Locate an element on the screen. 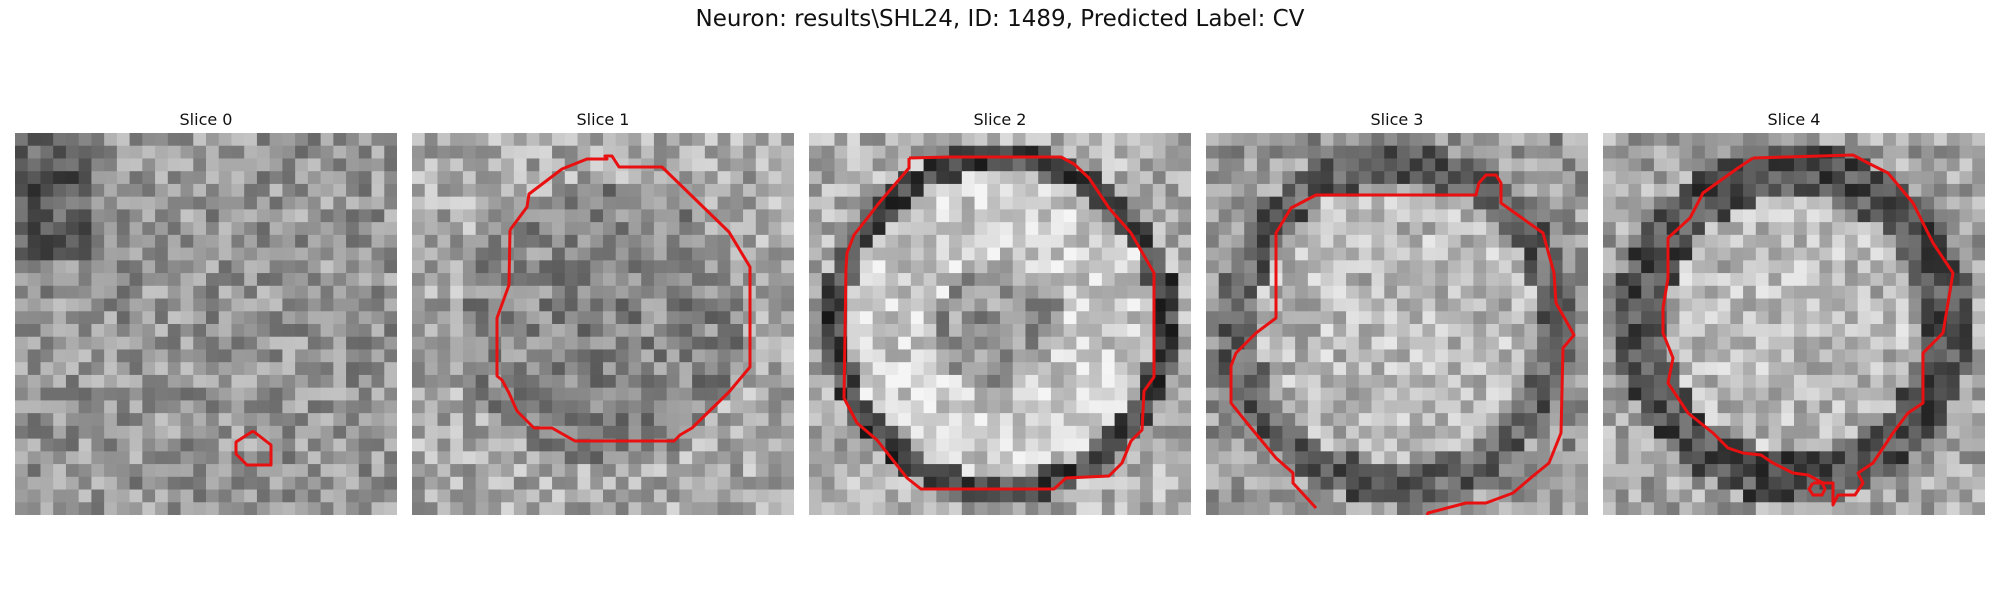 This screenshot has height=600, width=2000. slice-panel-1: Slice 1 is located at coordinates (603, 311).